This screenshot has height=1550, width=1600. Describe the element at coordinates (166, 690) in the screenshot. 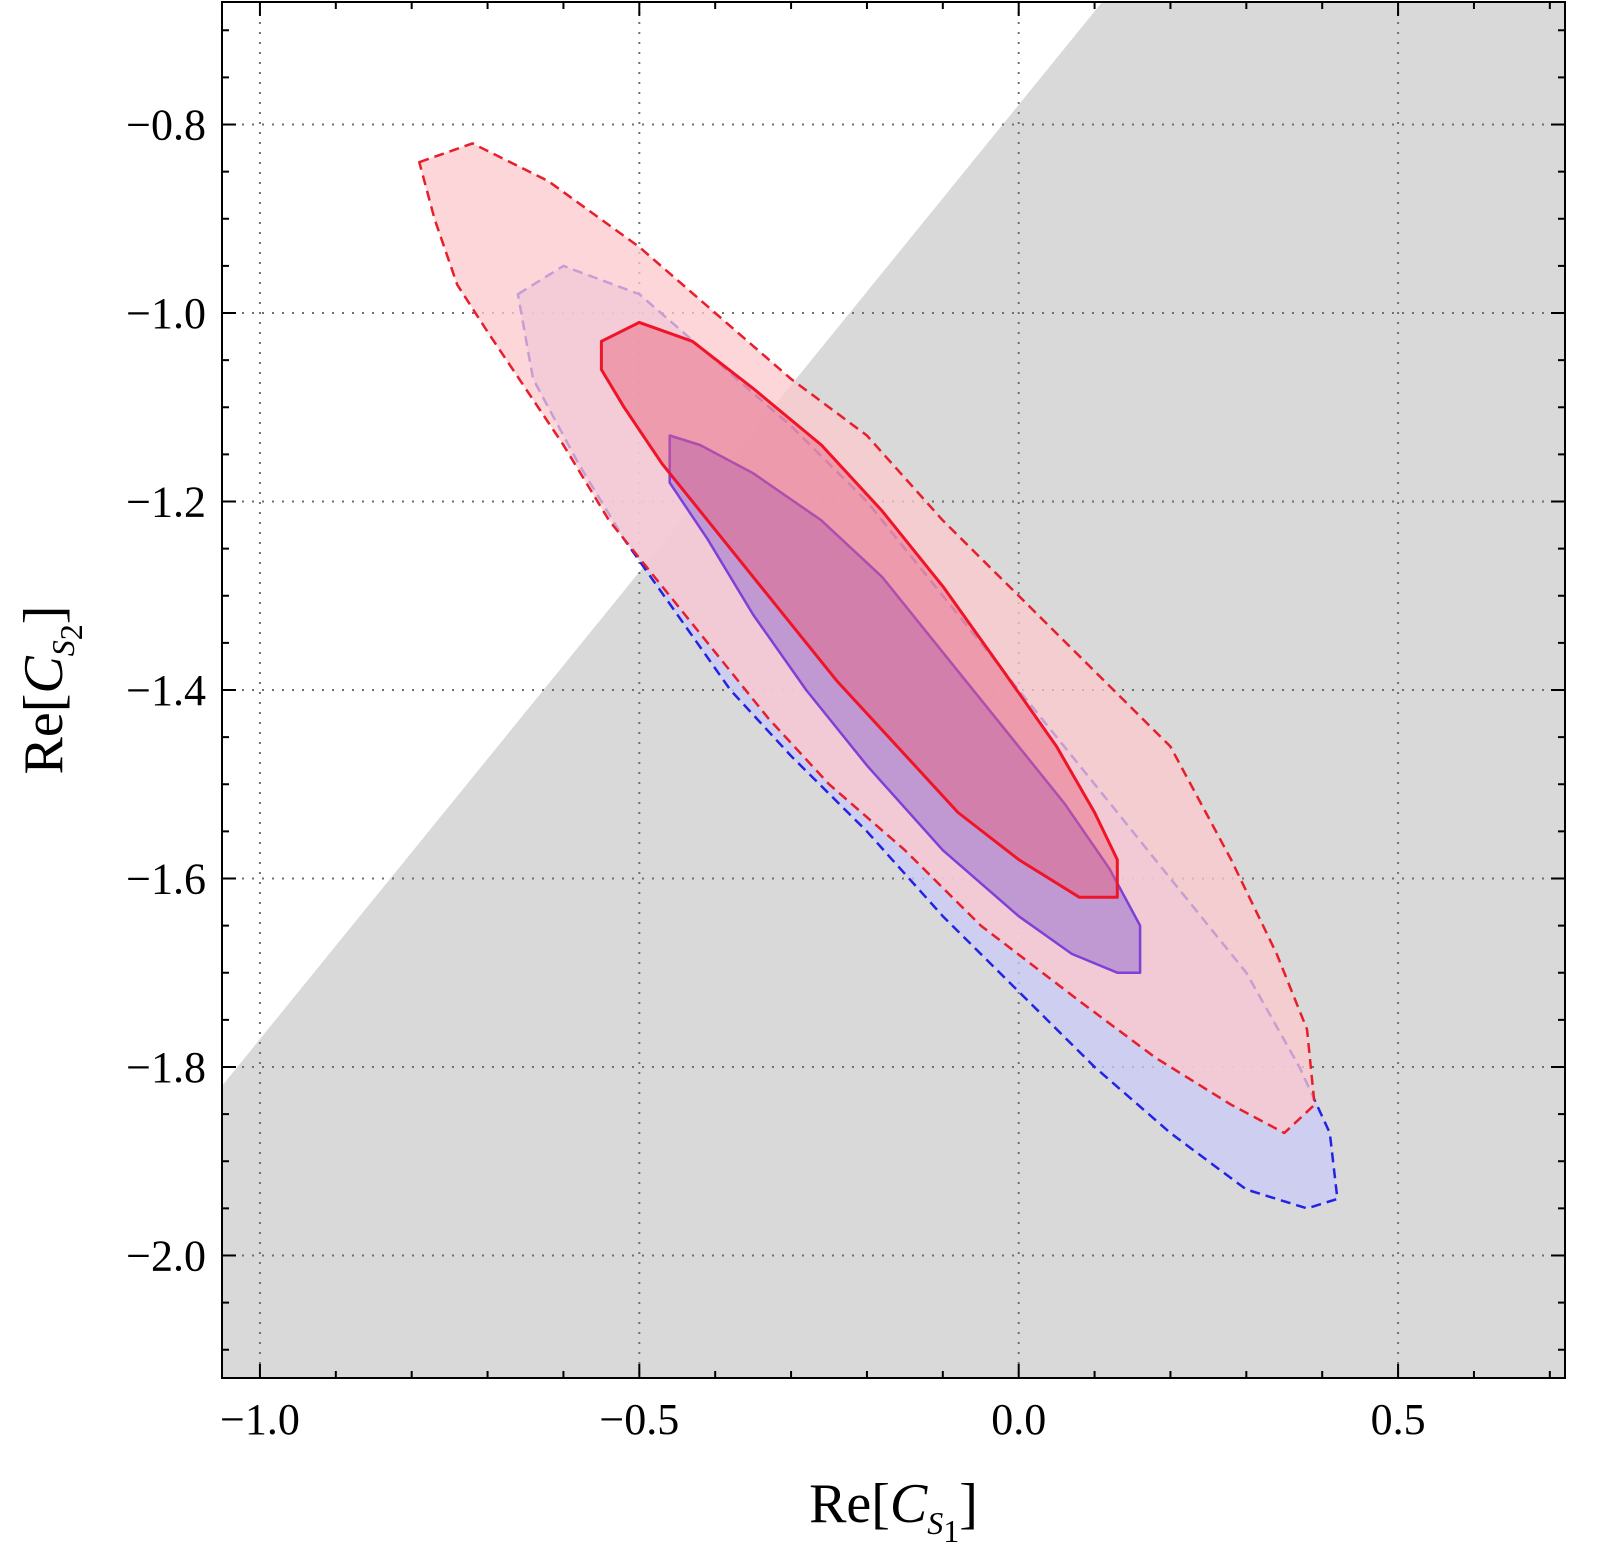

I see `y-tick-label-3: −1.4` at that location.